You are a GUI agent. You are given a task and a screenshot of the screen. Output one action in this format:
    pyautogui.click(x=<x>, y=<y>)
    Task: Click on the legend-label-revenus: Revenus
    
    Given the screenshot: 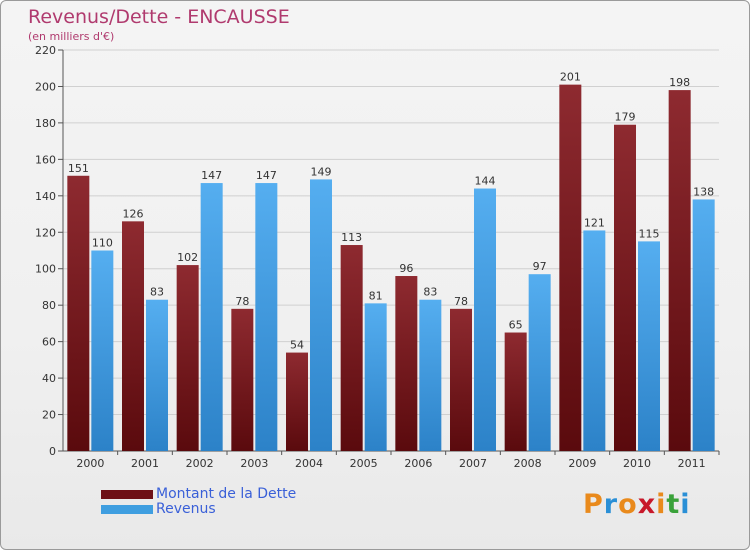 What is the action you would take?
    pyautogui.click(x=186, y=509)
    